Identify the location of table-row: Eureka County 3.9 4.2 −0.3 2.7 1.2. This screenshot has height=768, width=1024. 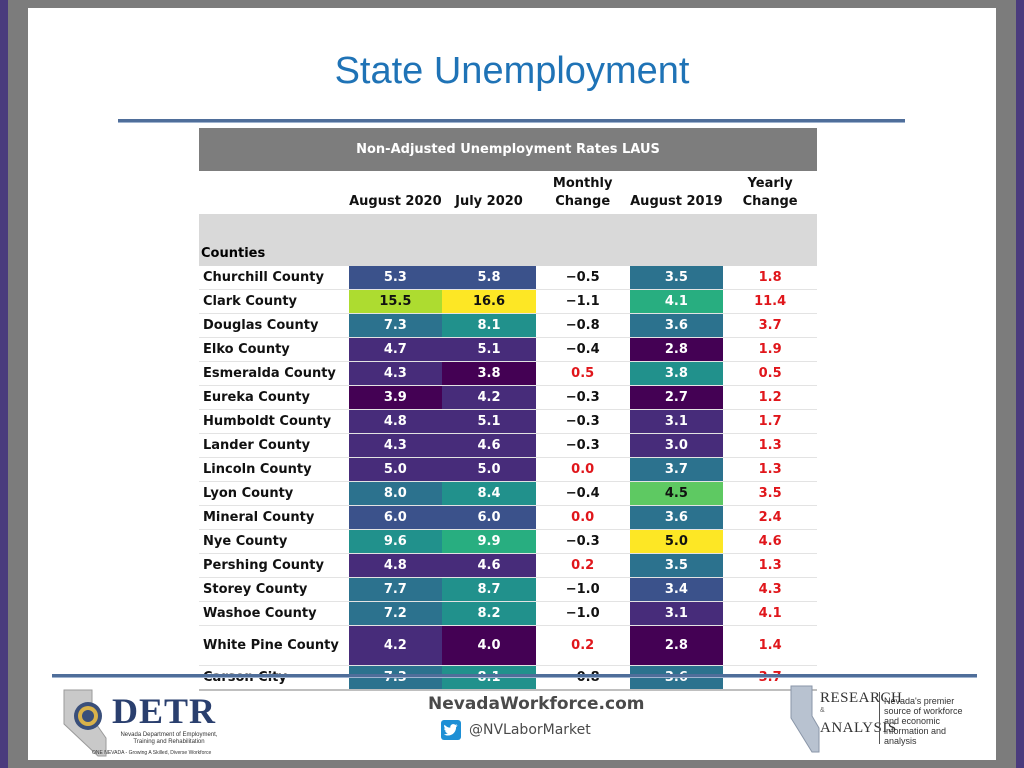
(508, 397).